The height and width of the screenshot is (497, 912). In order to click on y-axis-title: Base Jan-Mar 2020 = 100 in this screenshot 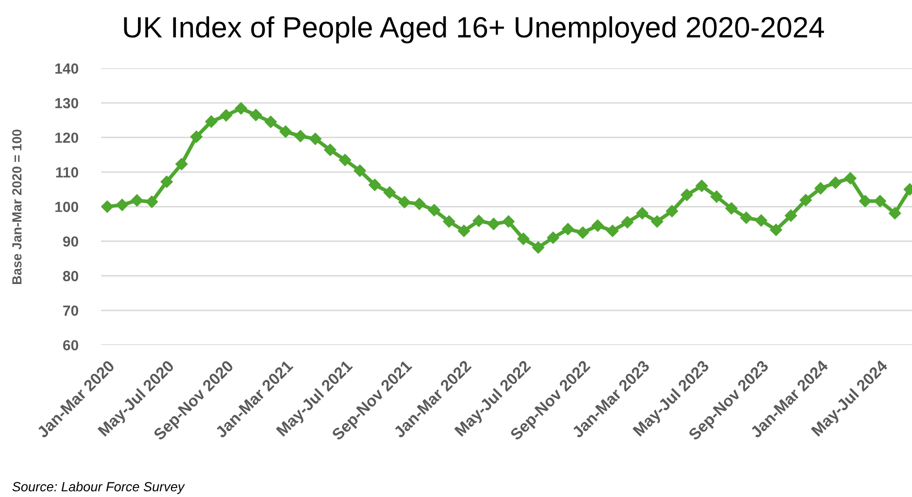, I will do `click(17, 207)`.